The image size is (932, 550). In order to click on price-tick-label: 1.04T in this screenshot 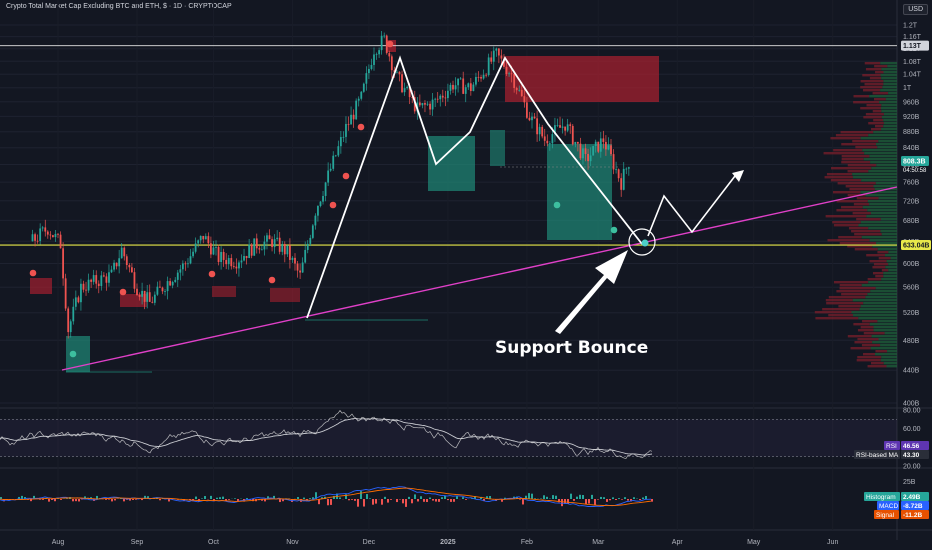, I will do `click(912, 75)`.